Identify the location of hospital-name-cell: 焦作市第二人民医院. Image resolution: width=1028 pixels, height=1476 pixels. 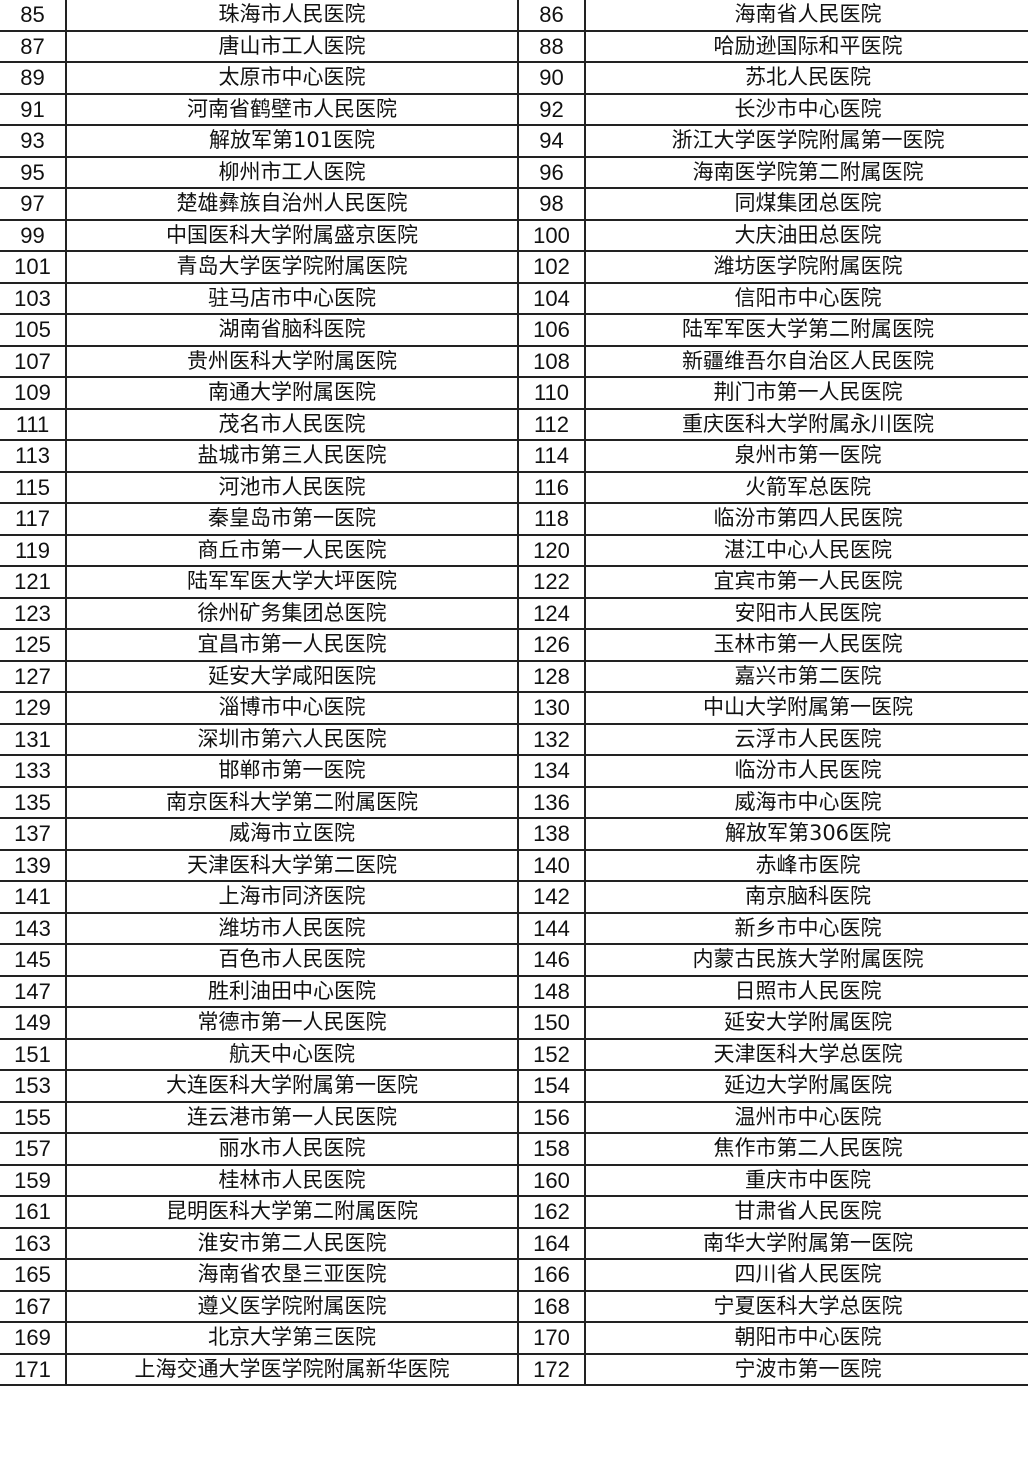
(806, 1149).